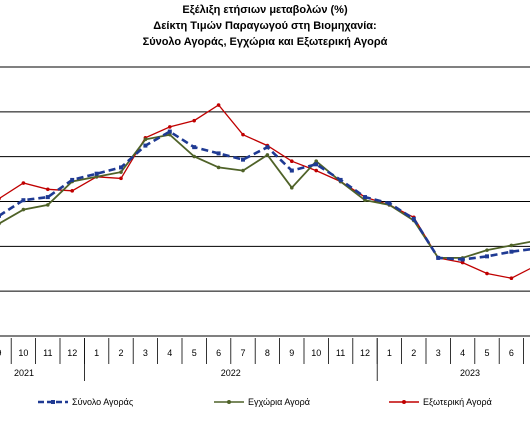 The height and width of the screenshot is (426, 530). Describe the element at coordinates (242, 353) in the screenshot. I see `x-tick-label: 7` at that location.